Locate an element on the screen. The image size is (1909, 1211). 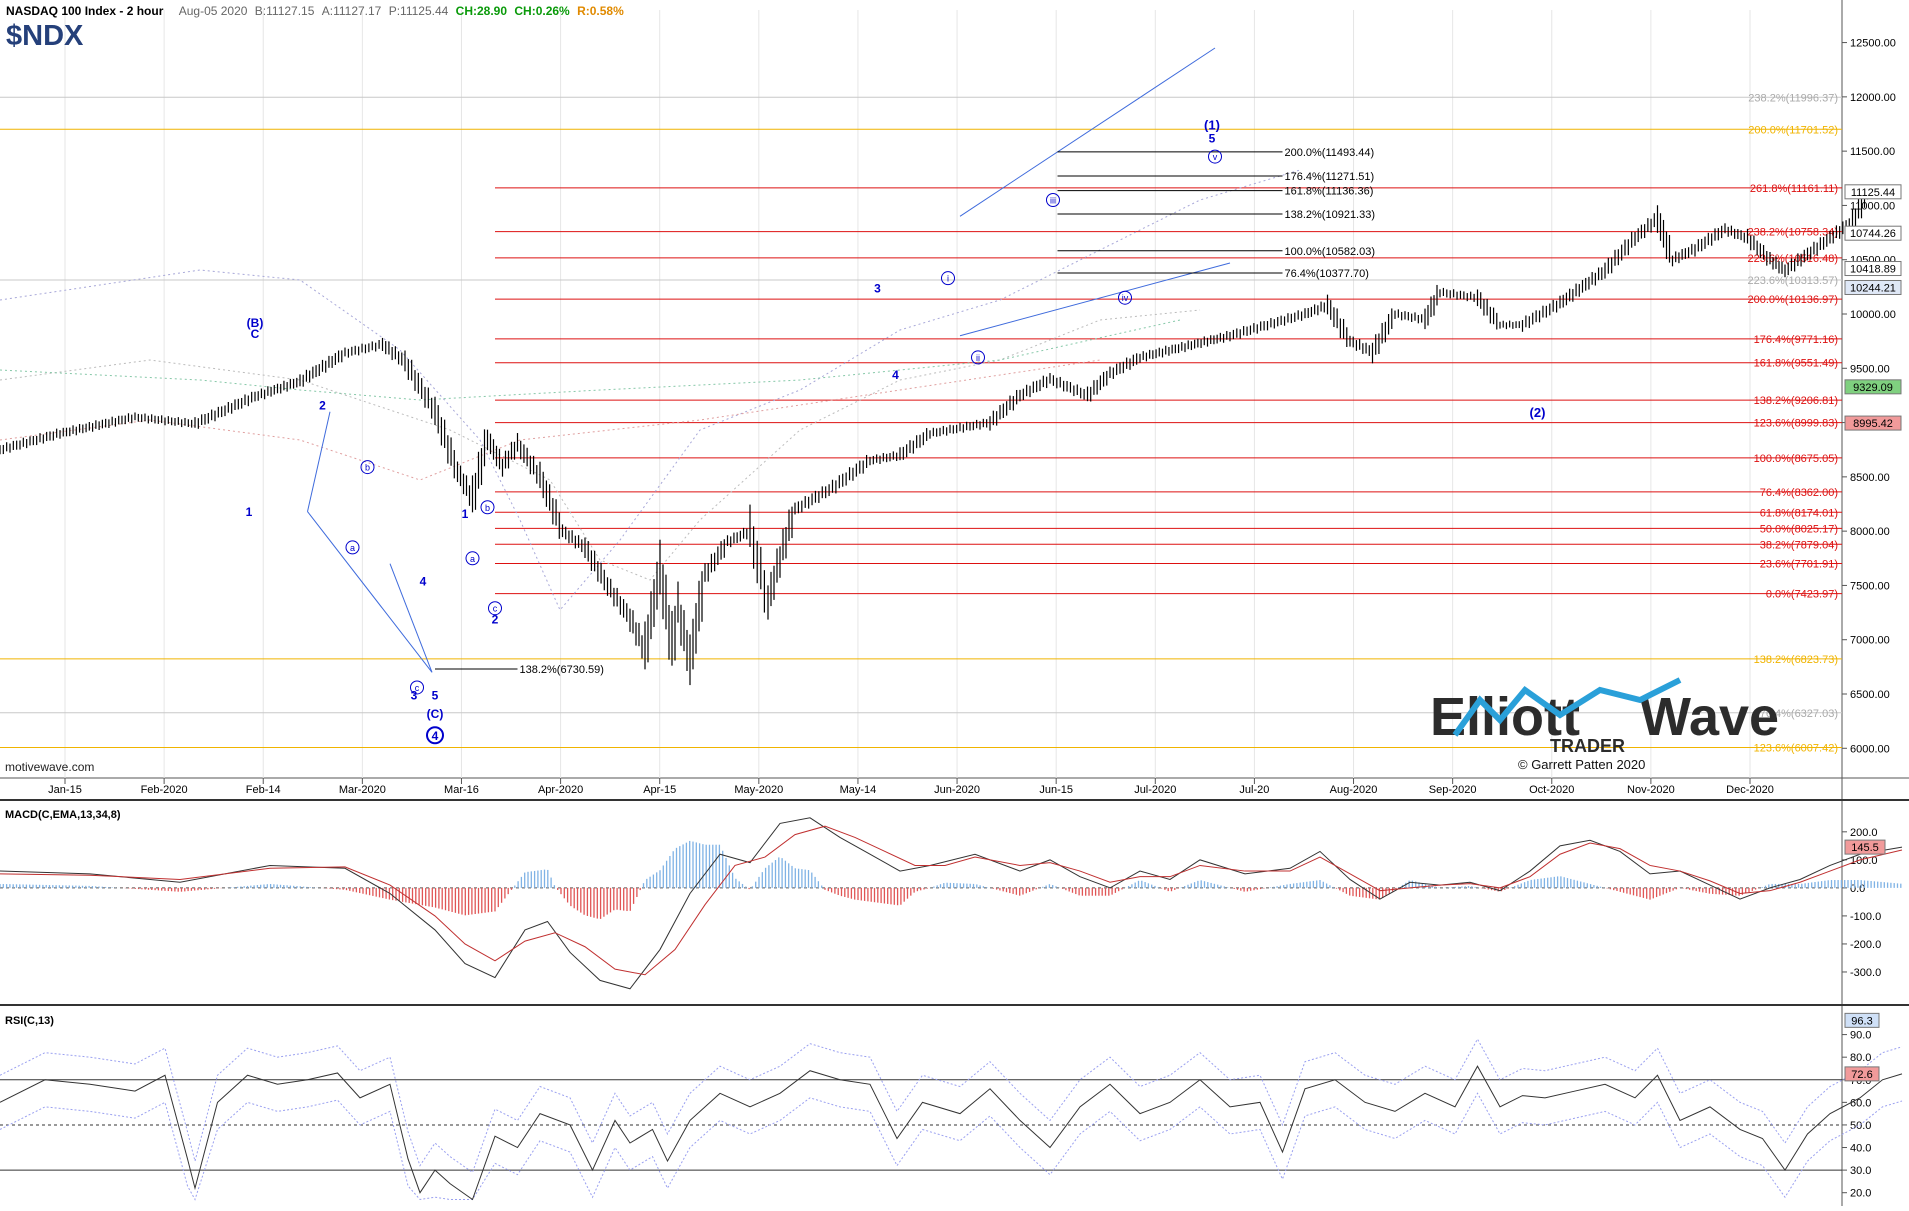
y-tick-label: 6500.00 is located at coordinates (1870, 695).